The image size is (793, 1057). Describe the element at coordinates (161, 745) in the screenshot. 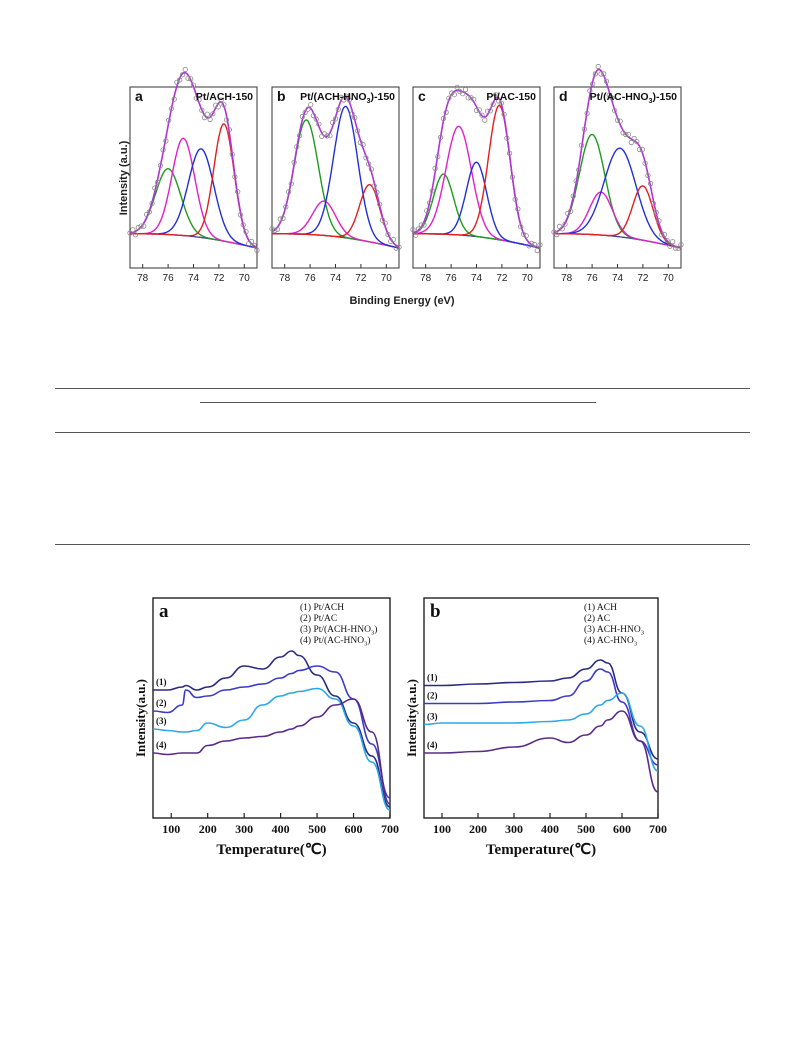

I see `tpd-series-label: (4)` at that location.